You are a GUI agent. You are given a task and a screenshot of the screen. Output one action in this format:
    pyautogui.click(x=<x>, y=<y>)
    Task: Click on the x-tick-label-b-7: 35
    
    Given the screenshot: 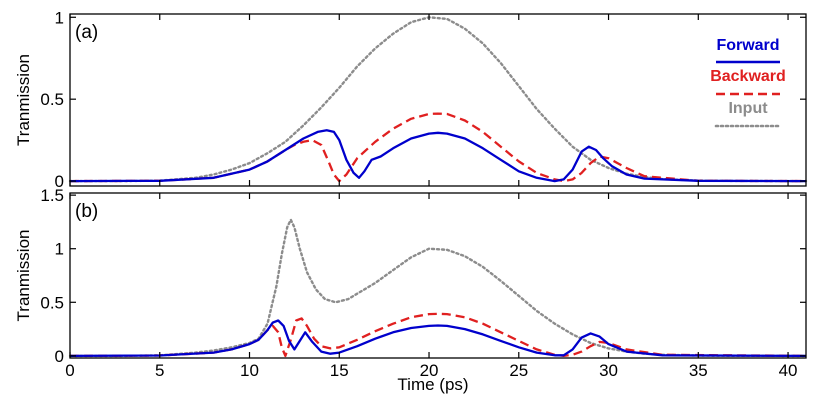 What is the action you would take?
    pyautogui.click(x=698, y=370)
    